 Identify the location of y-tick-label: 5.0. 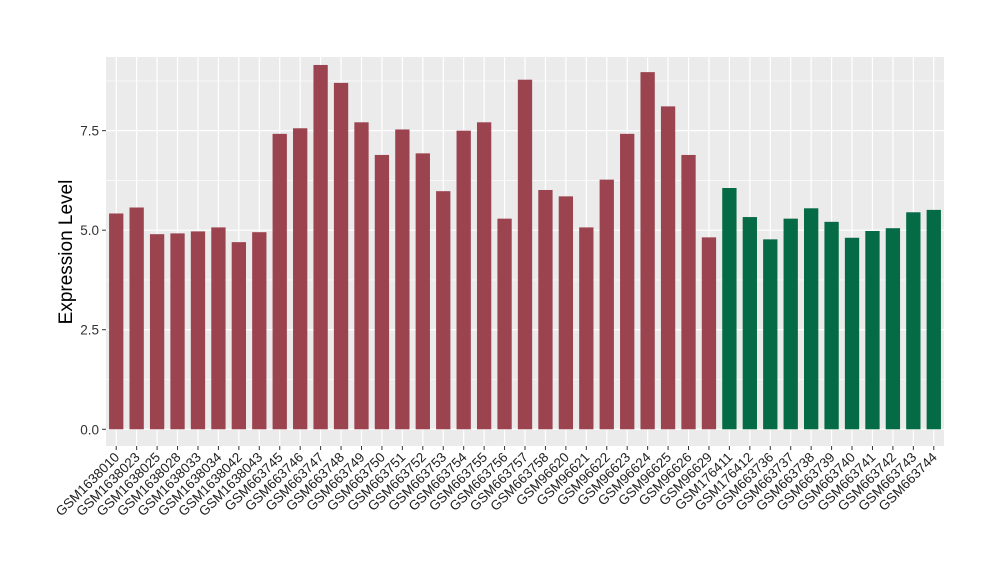
(89, 230).